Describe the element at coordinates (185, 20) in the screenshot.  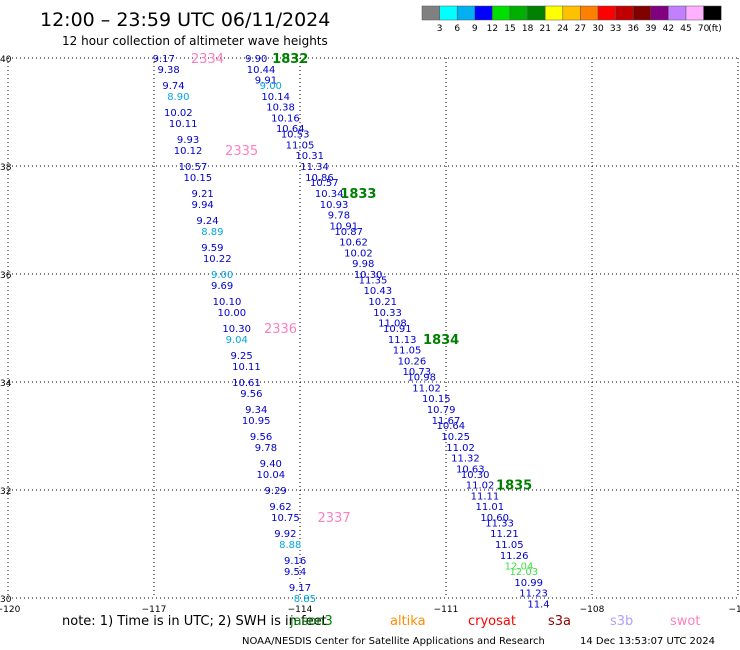
I see `chart-title: 12:00 – 23:59 UTC 06/11/2024` at that location.